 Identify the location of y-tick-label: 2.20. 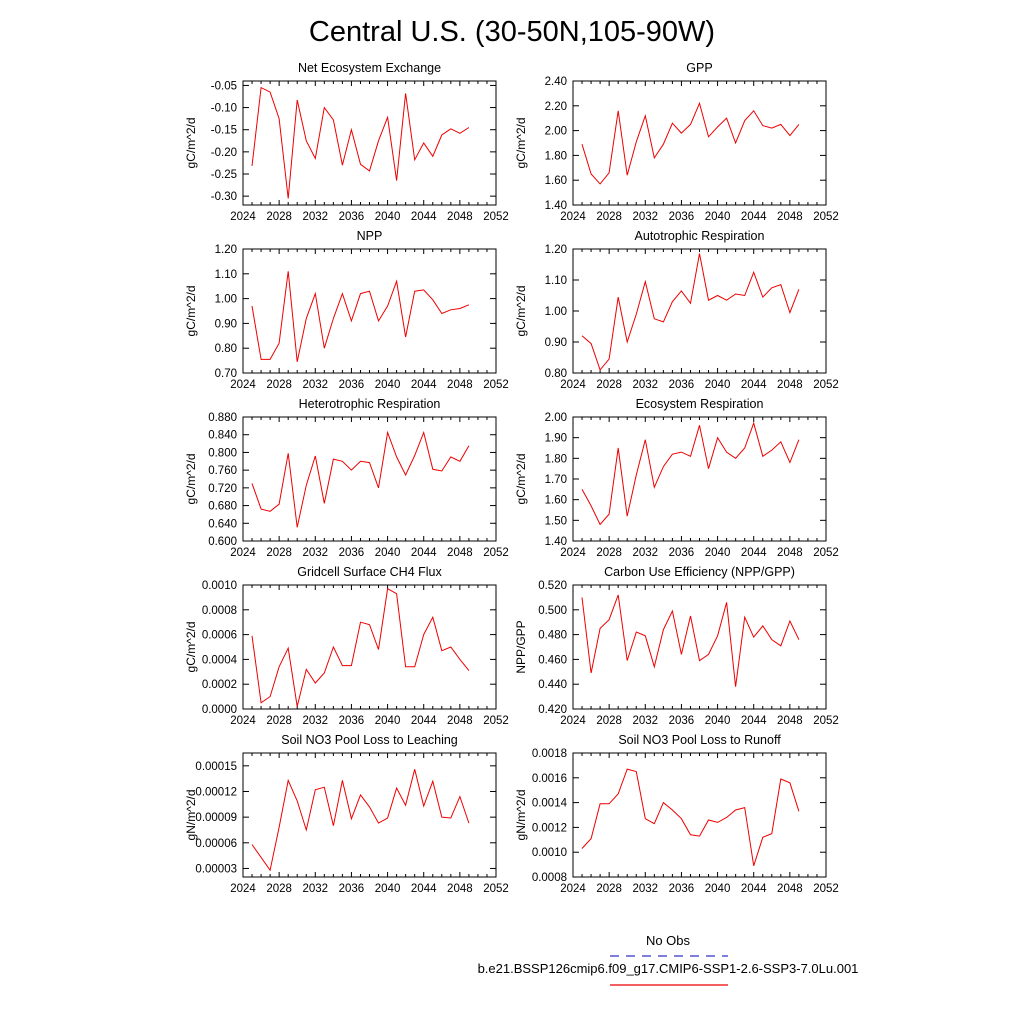
(556, 107).